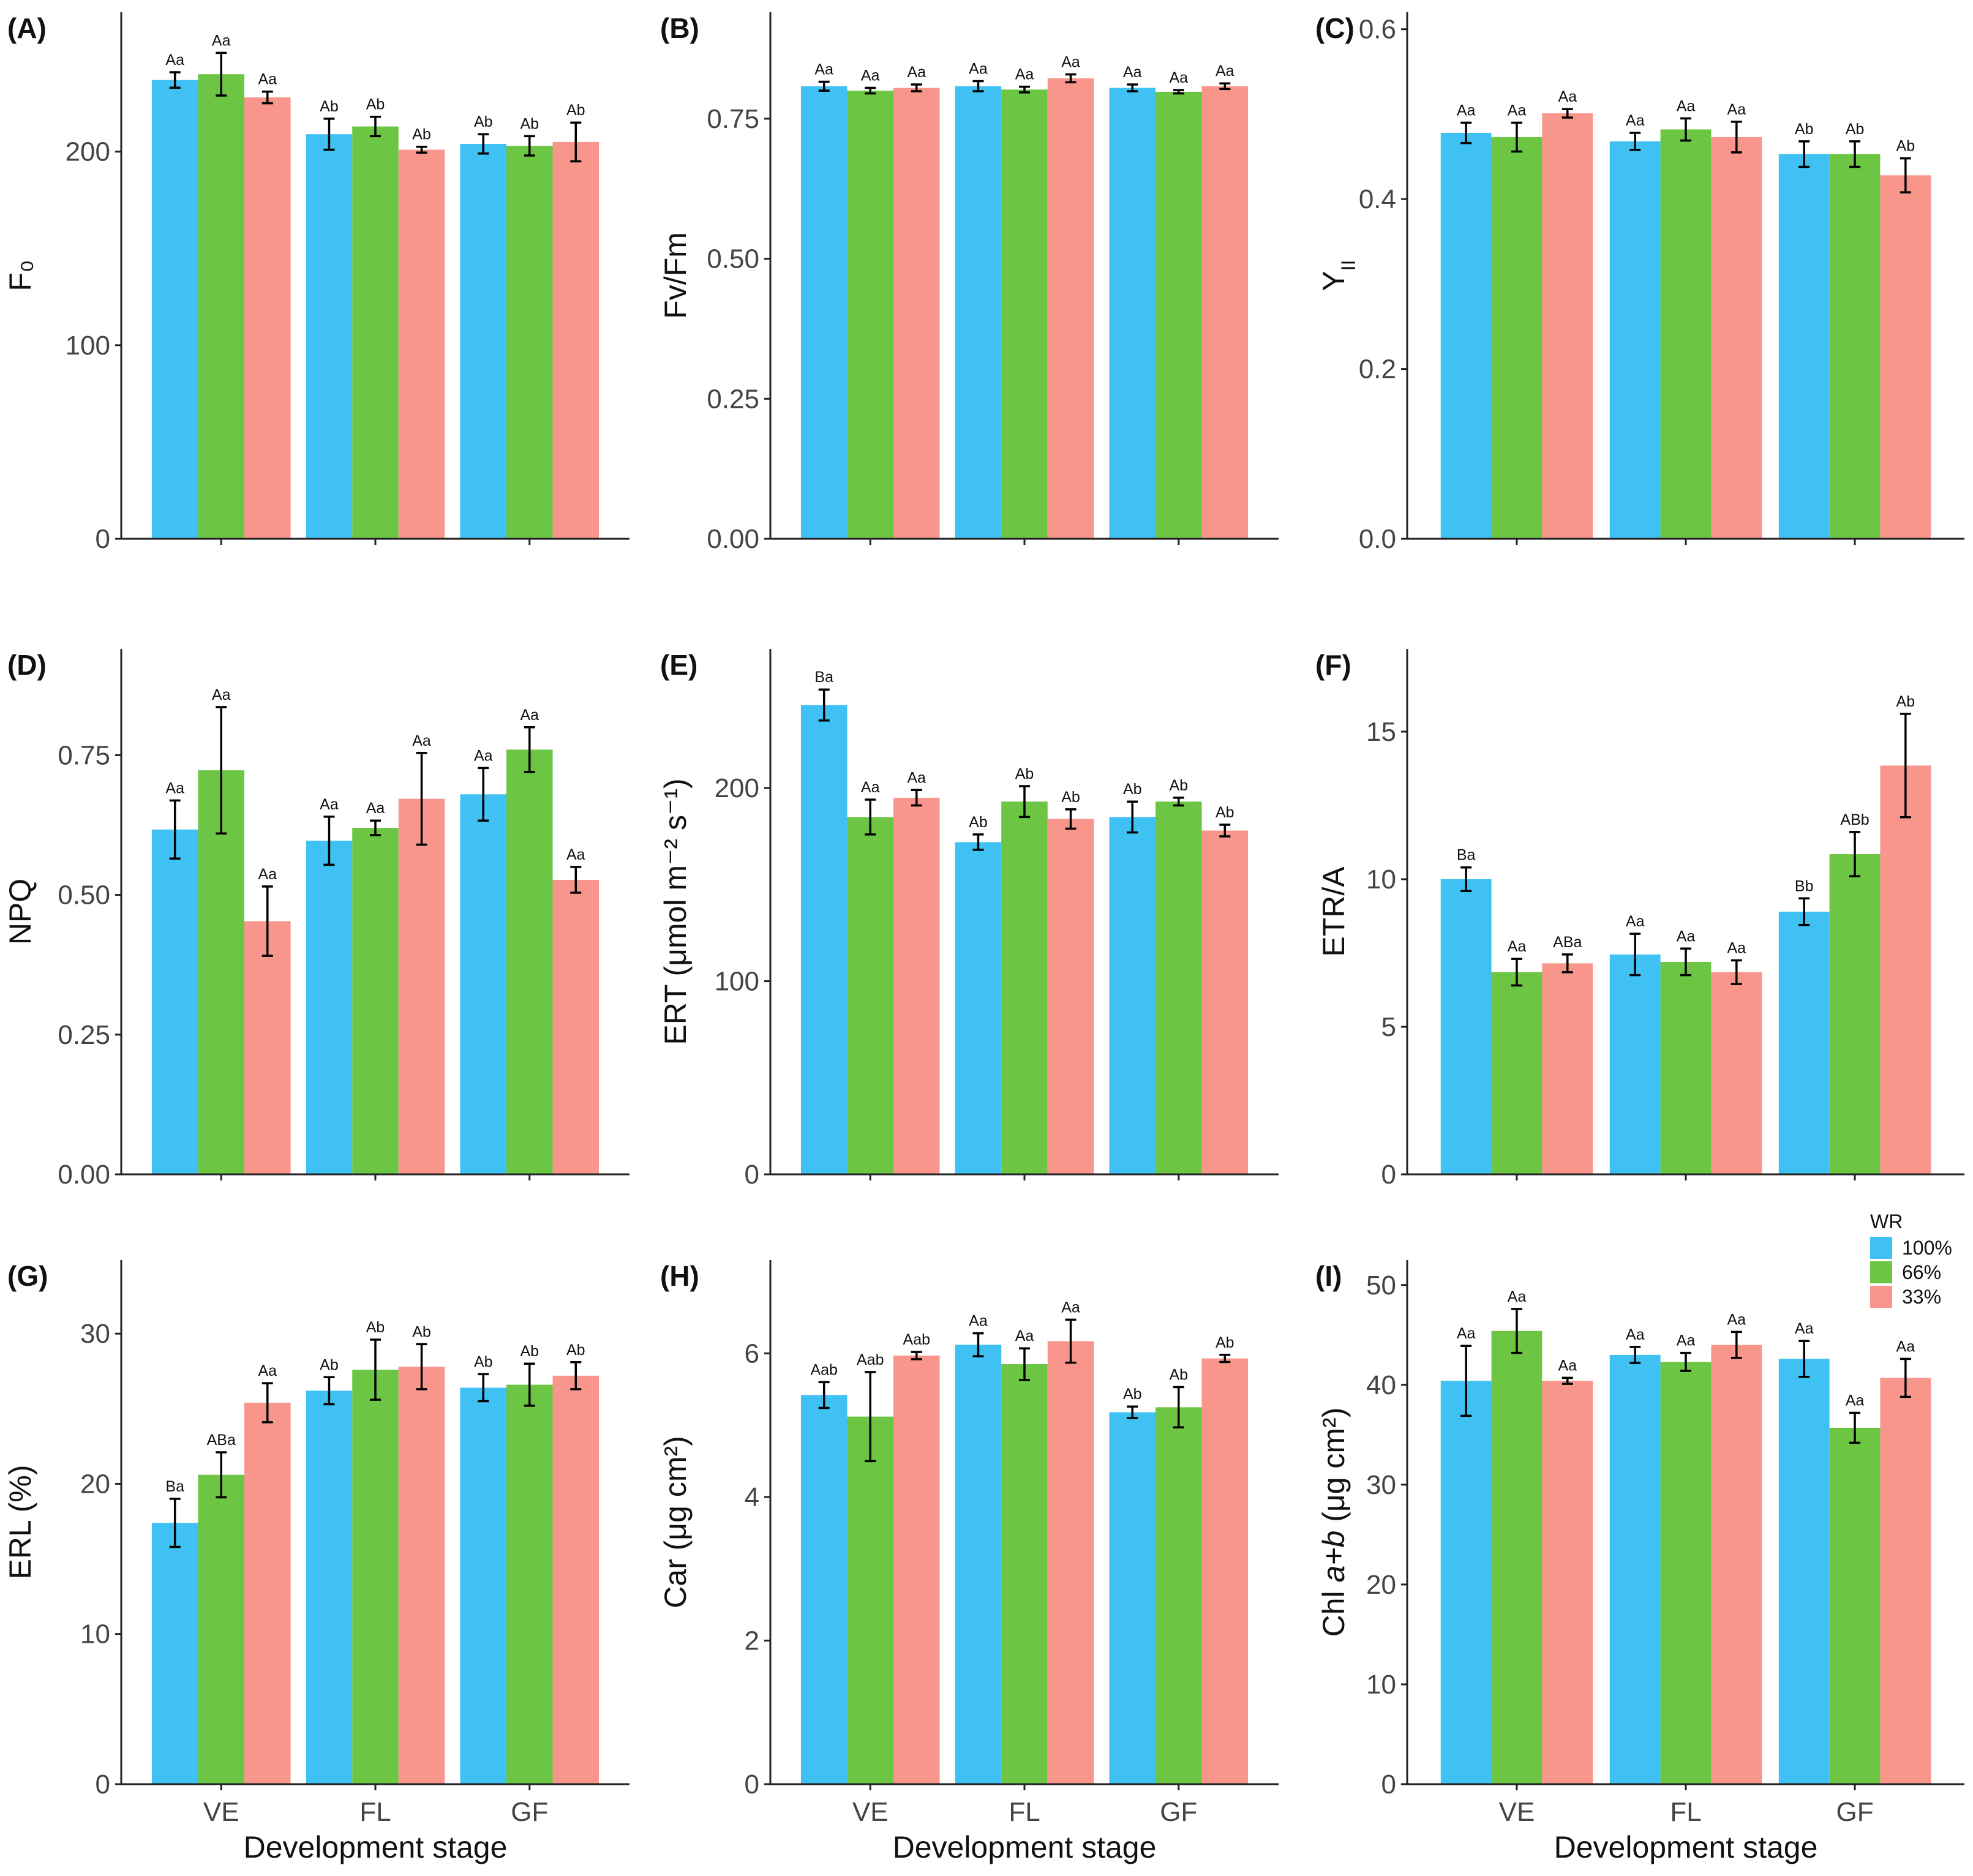 This screenshot has width=1973, height=1876. Describe the element at coordinates (1906, 969) in the screenshot. I see `bar-gf-33pct` at that location.